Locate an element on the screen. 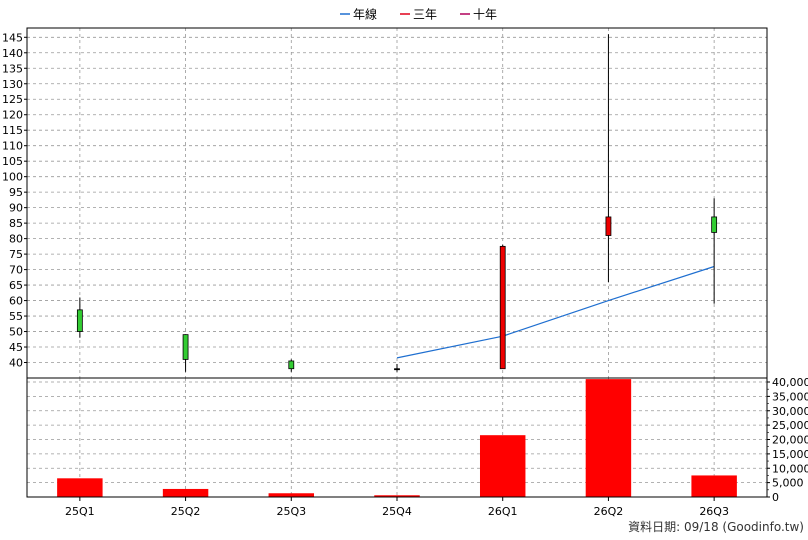  price-tick-label: 135 is located at coordinates (12, 68).